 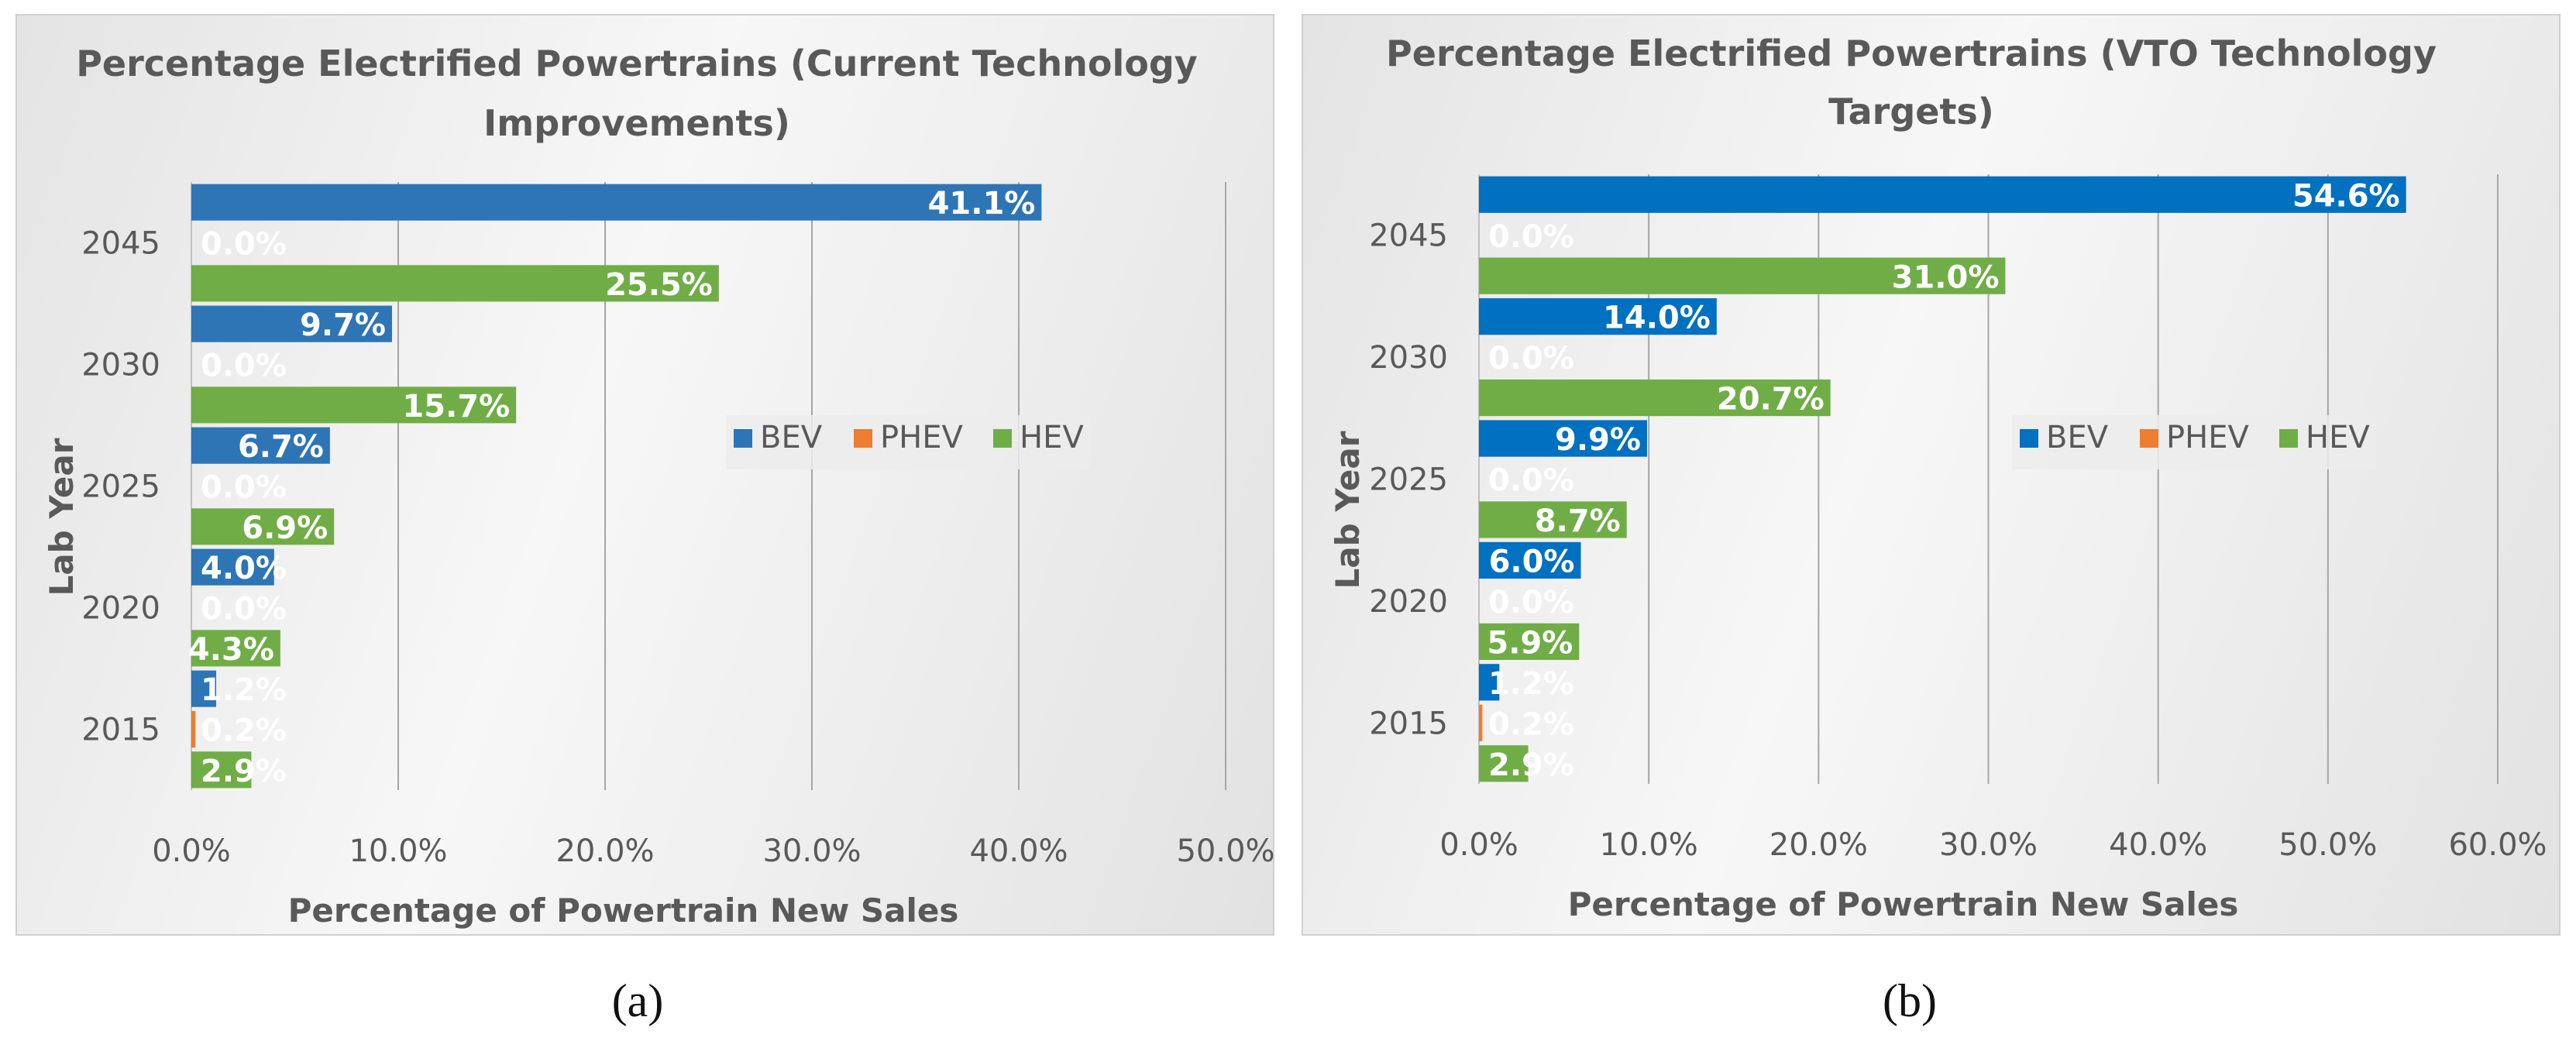 I want to click on x-tick-label: 60.0%, so click(x=2497, y=845).